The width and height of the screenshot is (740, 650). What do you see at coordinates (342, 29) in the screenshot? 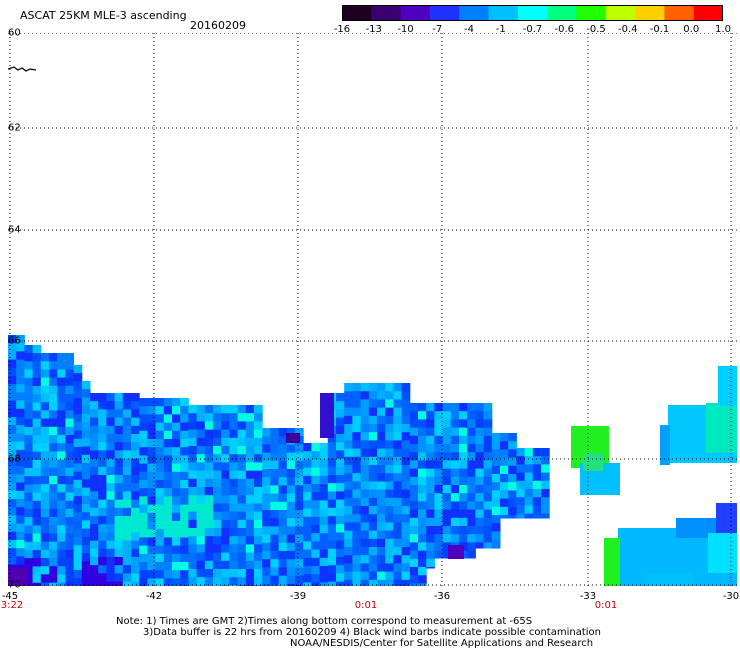
I see `colorbar-label: -16` at bounding box center [342, 29].